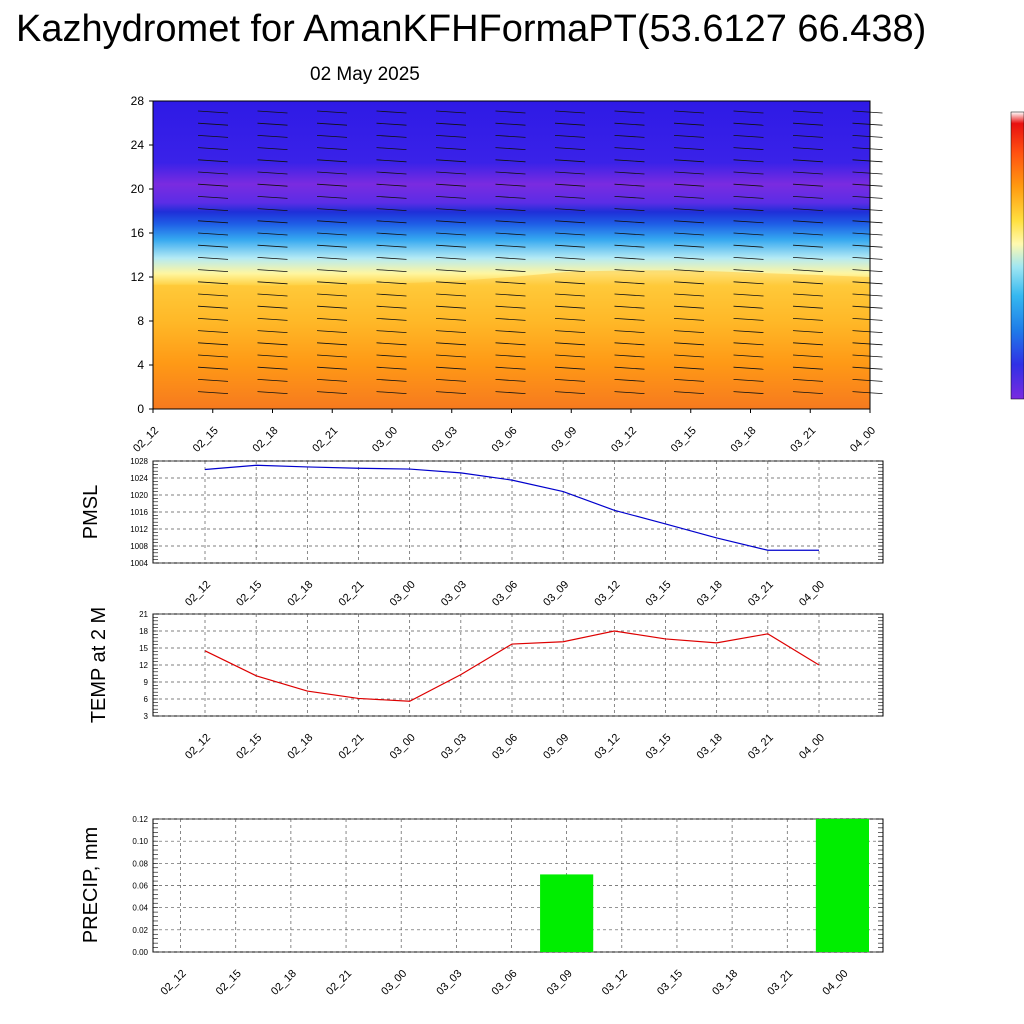  I want to click on y-tick-label: 0.06, so click(140, 886).